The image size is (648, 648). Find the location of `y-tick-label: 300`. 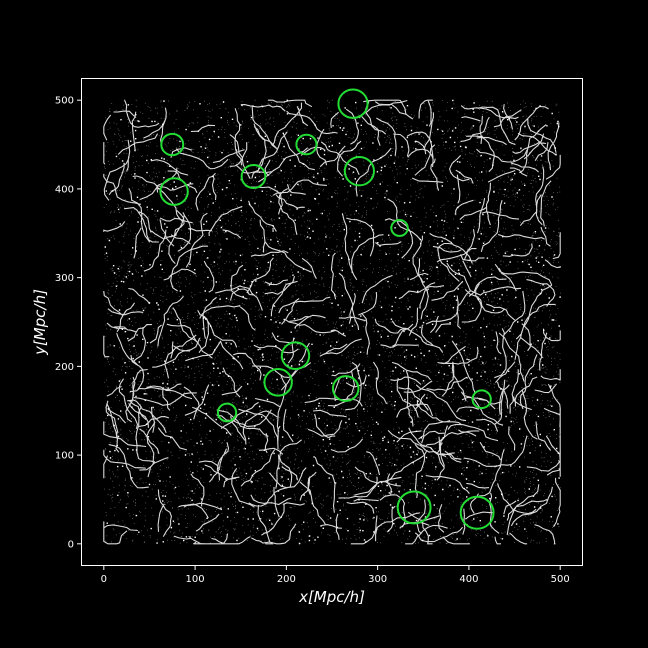

y-tick-label: 300 is located at coordinates (64, 278).